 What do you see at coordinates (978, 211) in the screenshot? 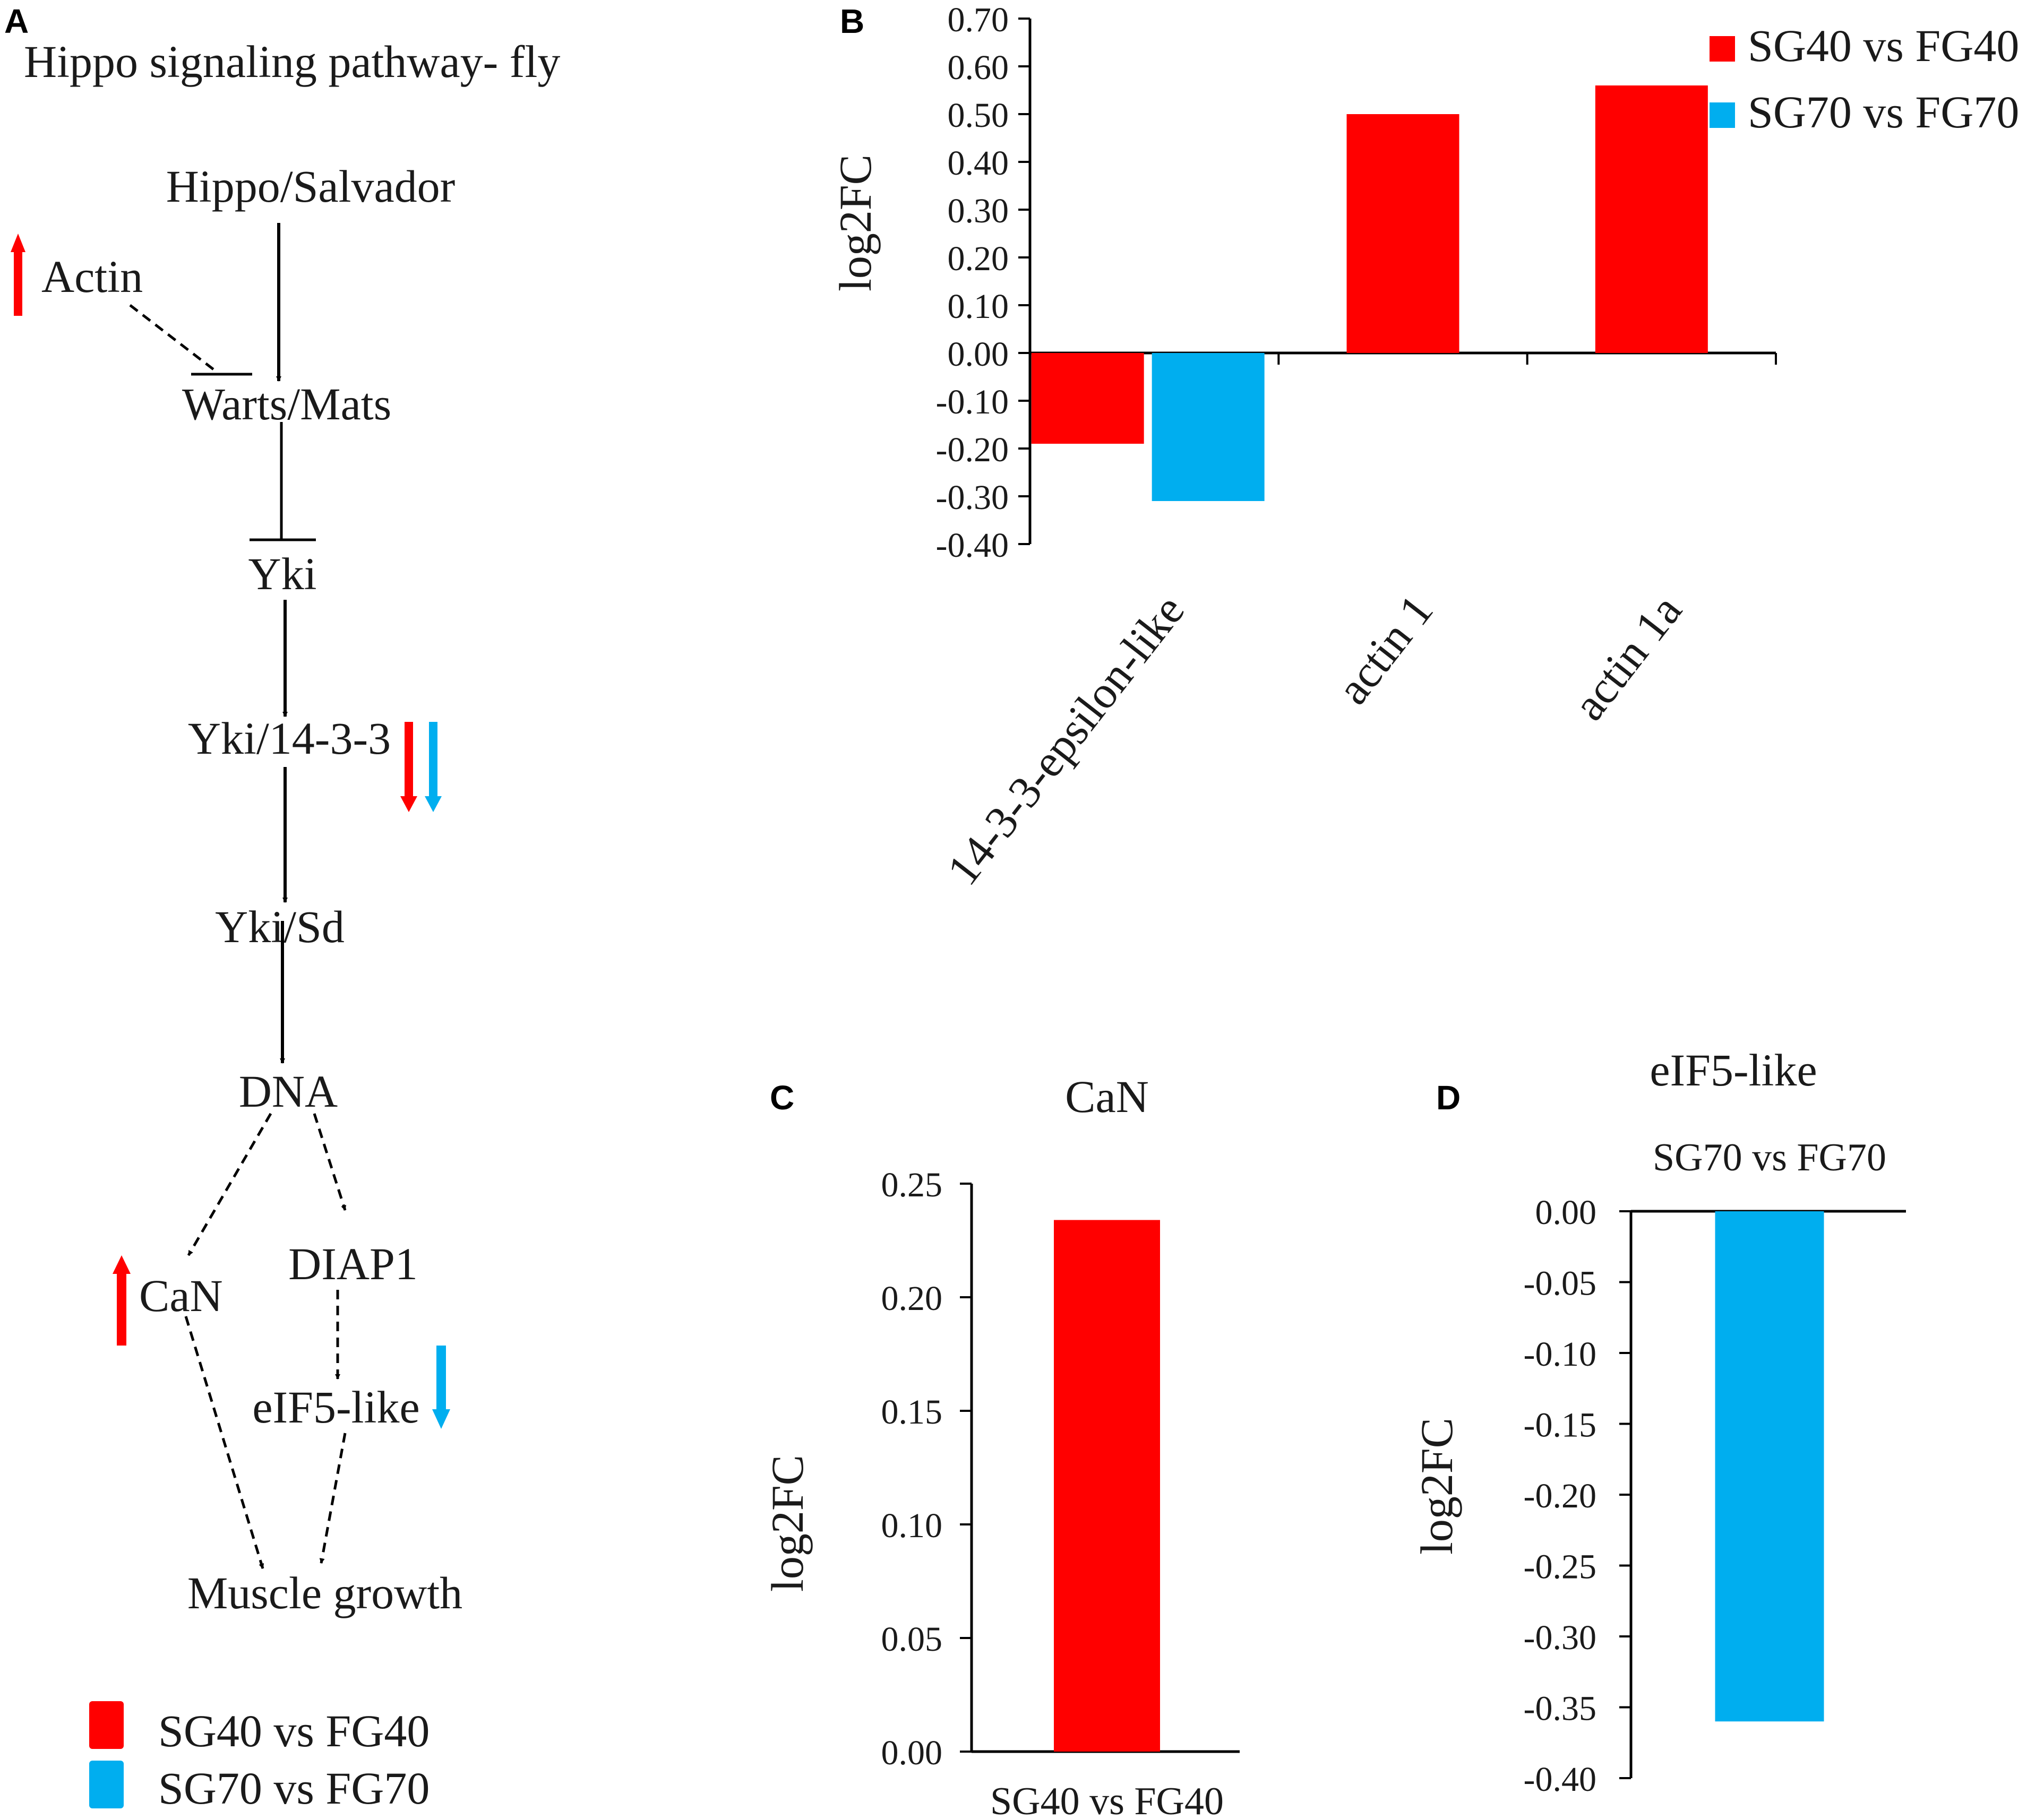
I see `y-tick-label-b: 0.30` at bounding box center [978, 211].